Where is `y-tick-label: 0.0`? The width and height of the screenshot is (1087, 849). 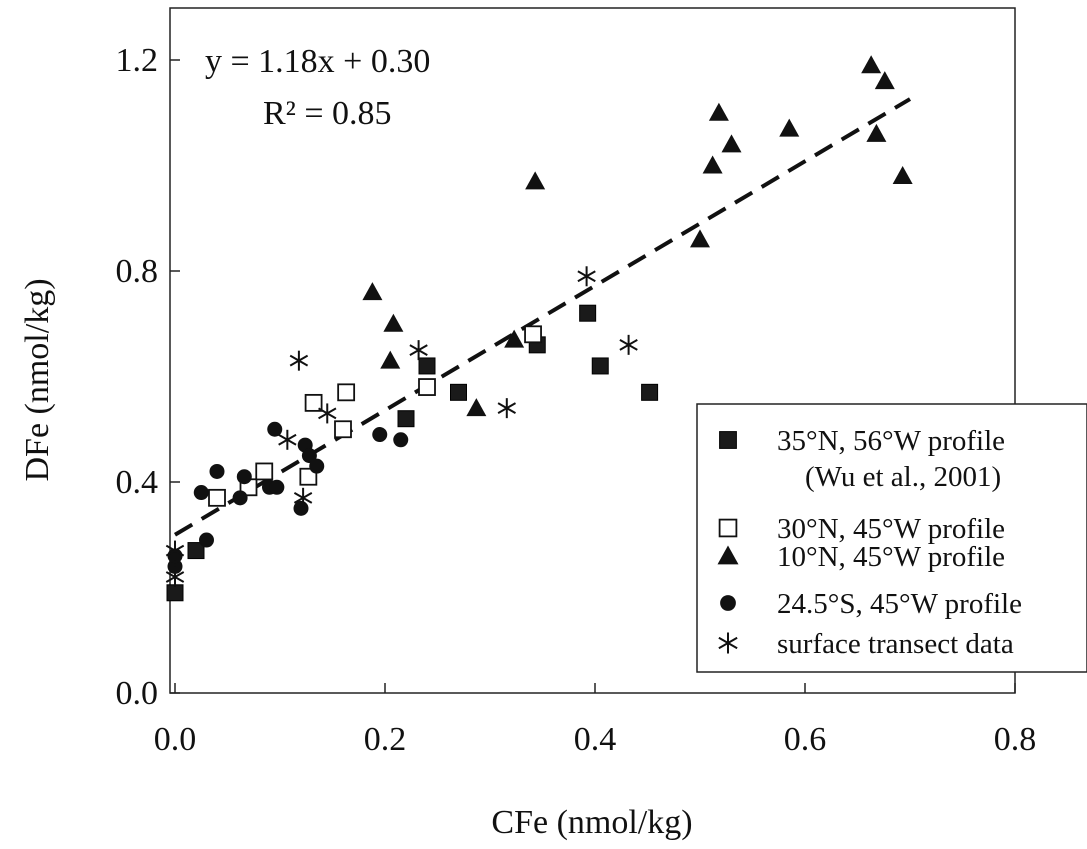
y-tick-label: 0.0 is located at coordinates (137, 693).